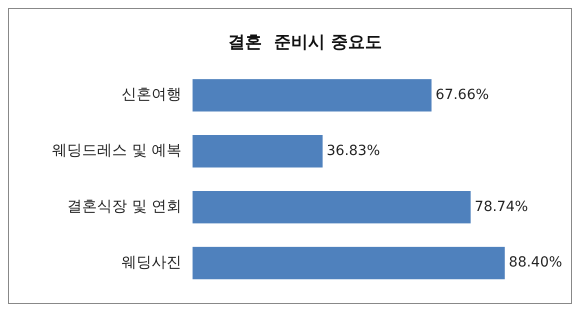 This screenshot has height=320, width=582. I want to click on chart-title: 결혼 준비시 중요도, so click(305, 42).